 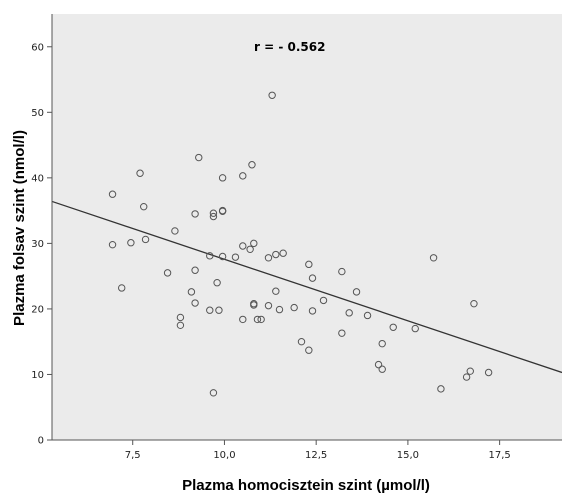 What do you see at coordinates (19, 228) in the screenshot?
I see `y-axis-title: Plazma folsav szint (nmol/l)` at bounding box center [19, 228].